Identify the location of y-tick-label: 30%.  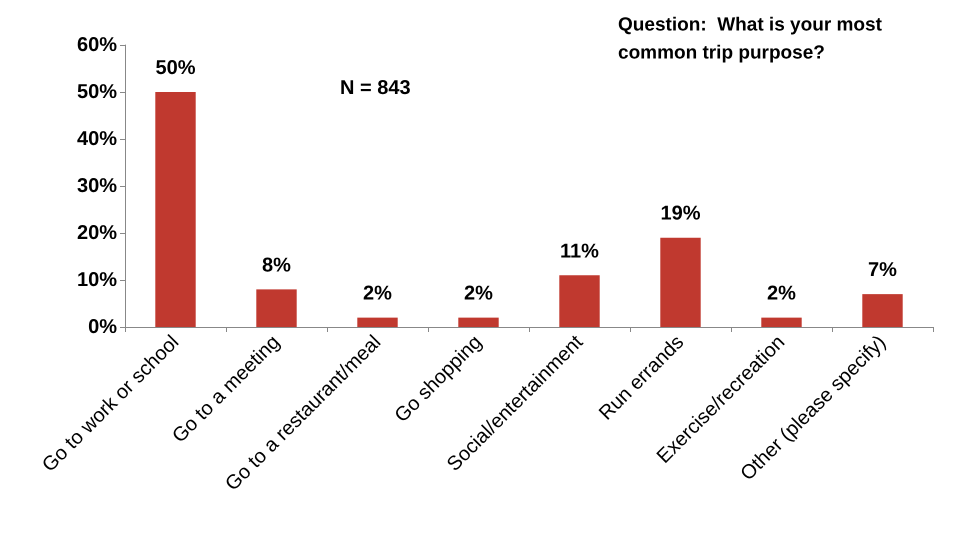
(97, 186).